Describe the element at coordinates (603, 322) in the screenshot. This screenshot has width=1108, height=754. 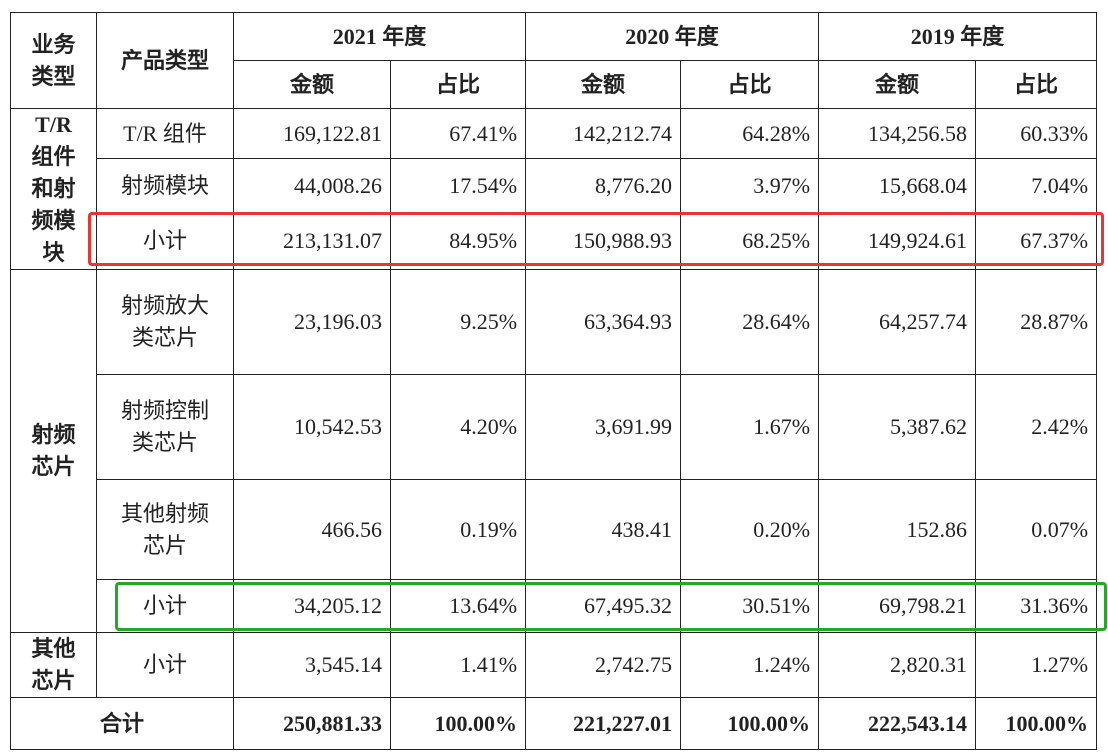
I see `amount: 63,364.93` at that location.